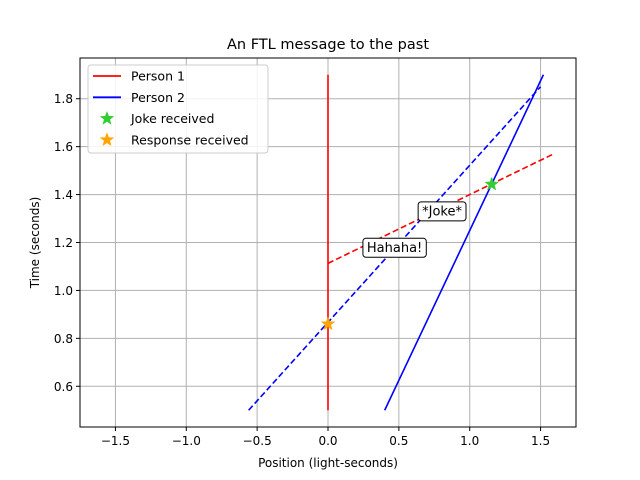 Image resolution: width=640 pixels, height=480 pixels. What do you see at coordinates (158, 97) in the screenshot?
I see `legend-label-person-2: Person 2` at bounding box center [158, 97].